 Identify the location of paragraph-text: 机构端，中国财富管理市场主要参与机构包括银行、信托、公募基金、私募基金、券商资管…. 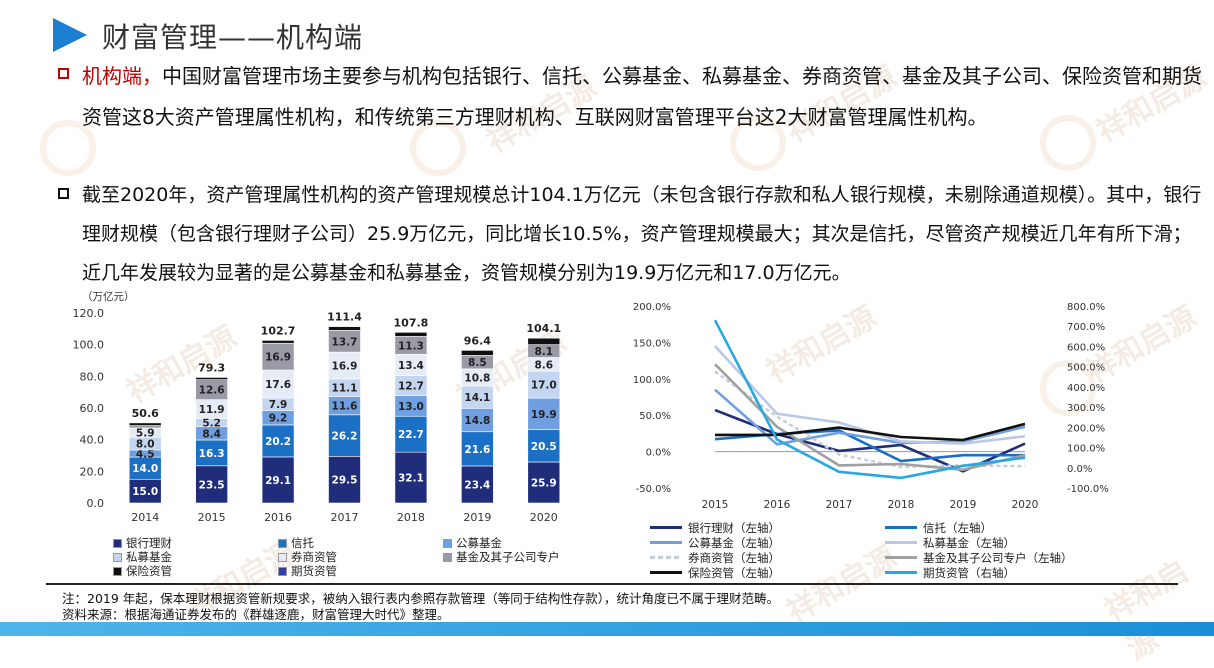
(642, 97).